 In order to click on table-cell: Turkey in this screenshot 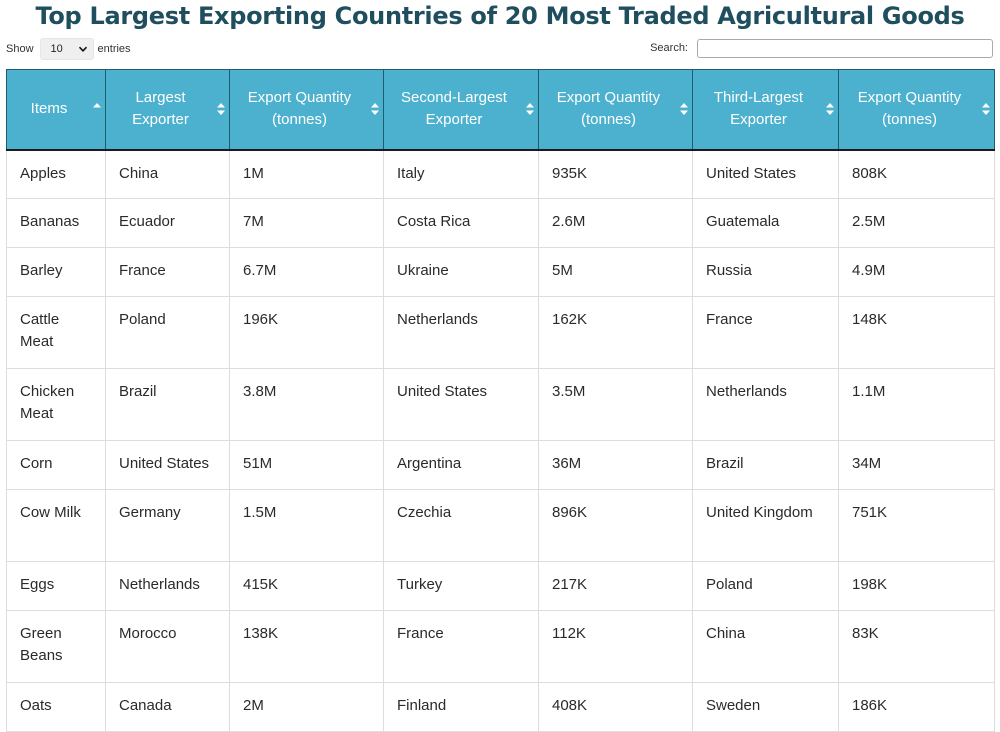, I will do `click(461, 586)`.